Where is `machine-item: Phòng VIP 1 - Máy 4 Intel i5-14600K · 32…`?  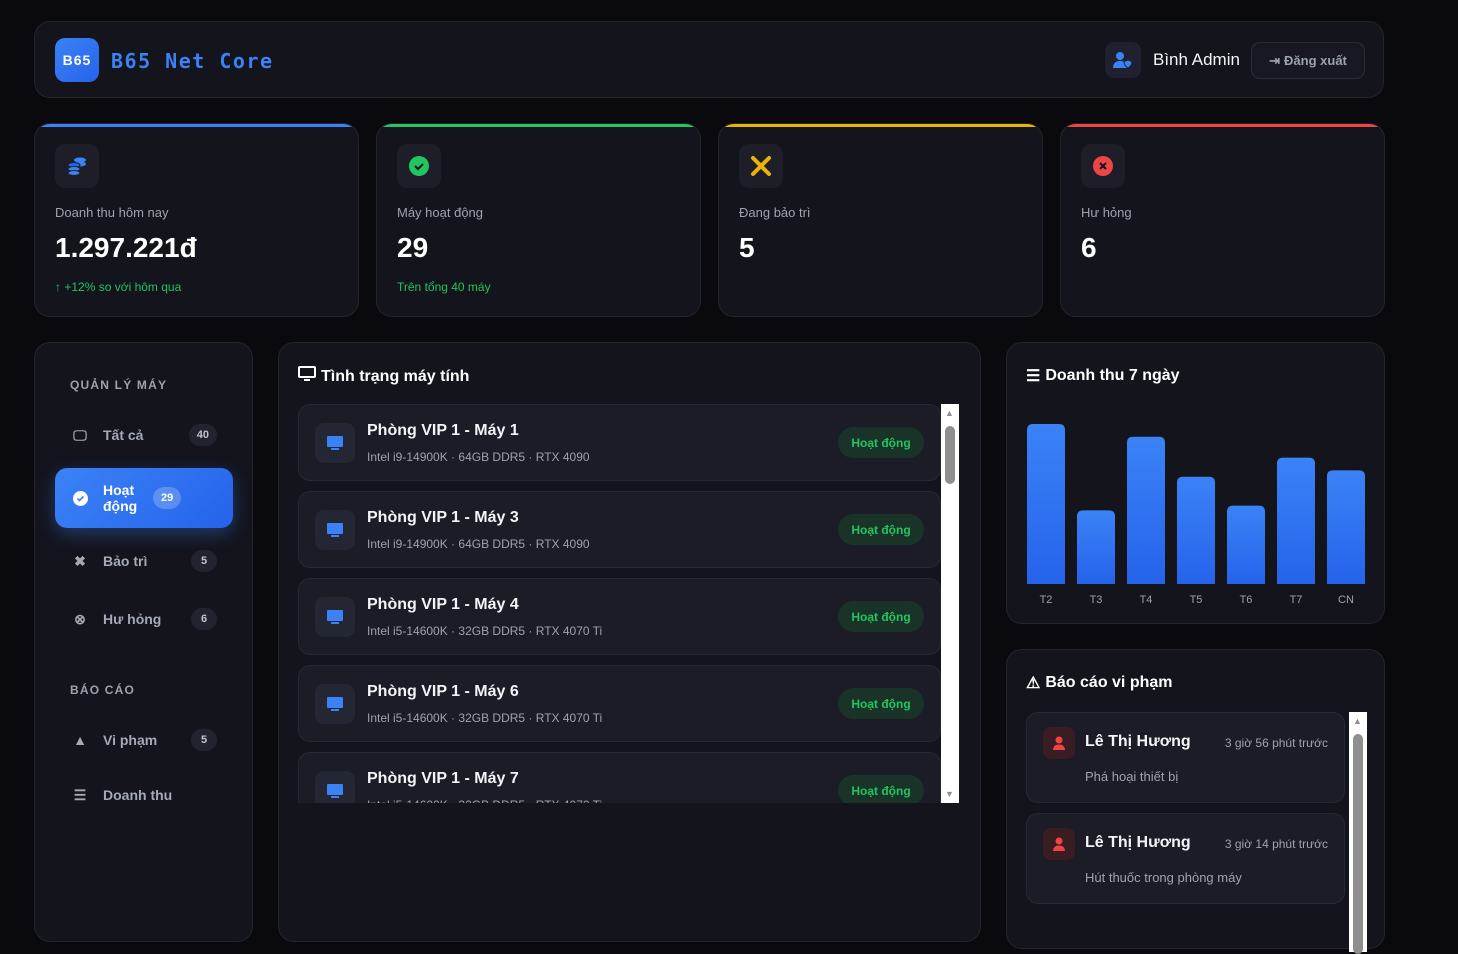
machine-item: Phòng VIP 1 - Máy 4 Intel i5-14600K · 32… is located at coordinates (619, 616).